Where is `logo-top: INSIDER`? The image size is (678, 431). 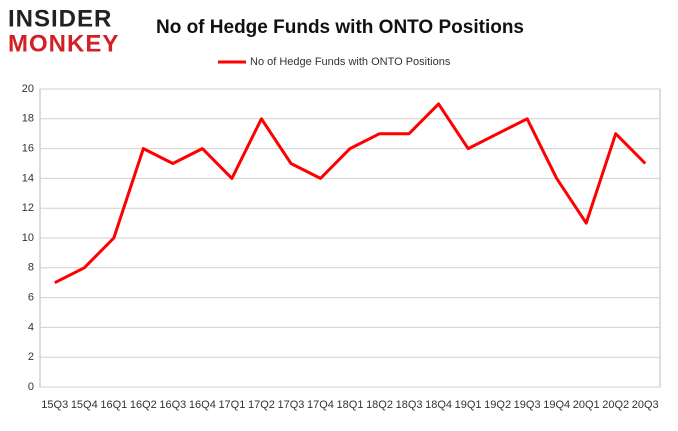 logo-top: INSIDER is located at coordinates (60, 18).